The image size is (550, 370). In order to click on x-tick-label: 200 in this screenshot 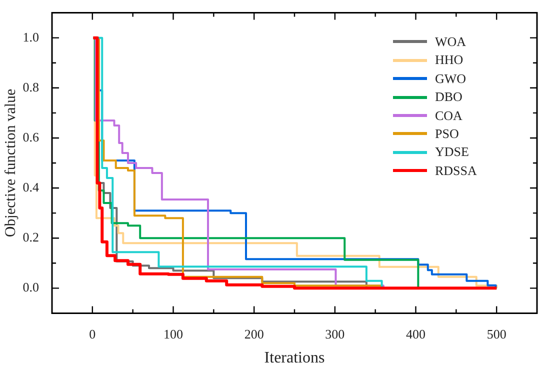, I will do `click(254, 334)`.